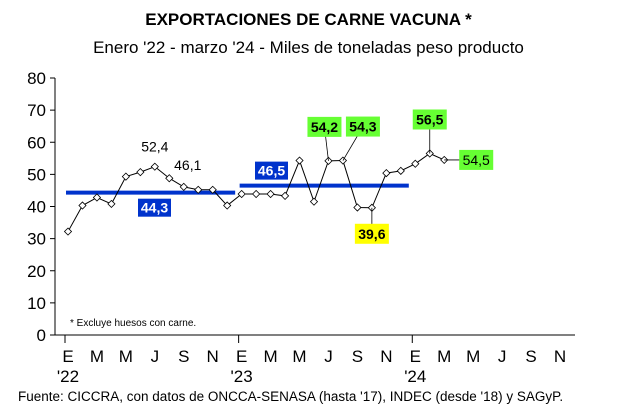  What do you see at coordinates (36, 303) in the screenshot?
I see `y-tick-label: 10` at bounding box center [36, 303].